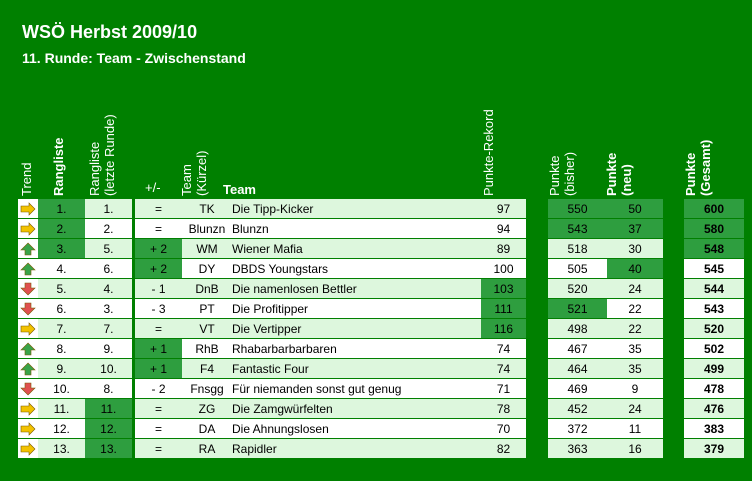  What do you see at coordinates (26, 179) in the screenshot?
I see `header-trend: Trend` at bounding box center [26, 179].